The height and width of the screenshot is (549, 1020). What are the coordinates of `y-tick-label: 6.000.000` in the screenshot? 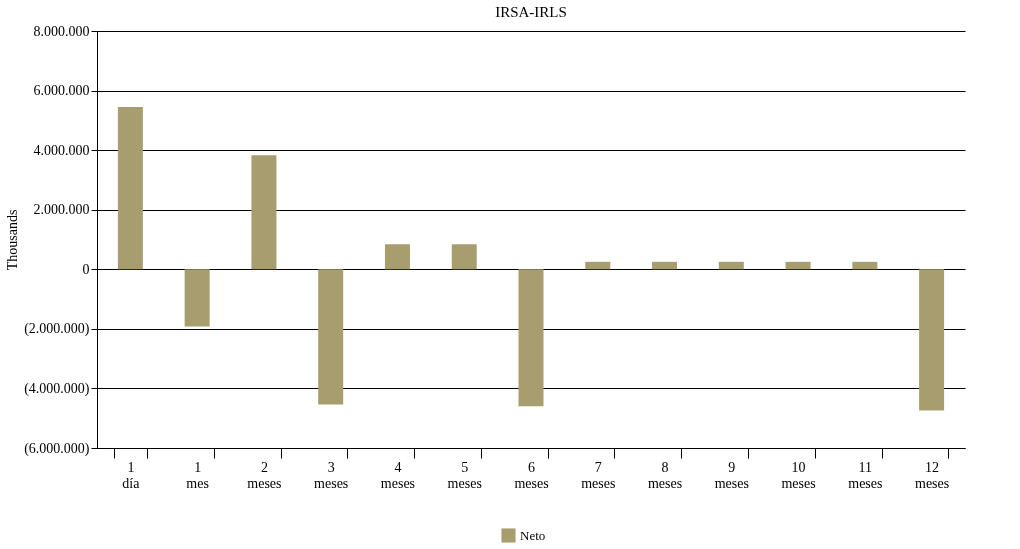 It's located at (61, 91).